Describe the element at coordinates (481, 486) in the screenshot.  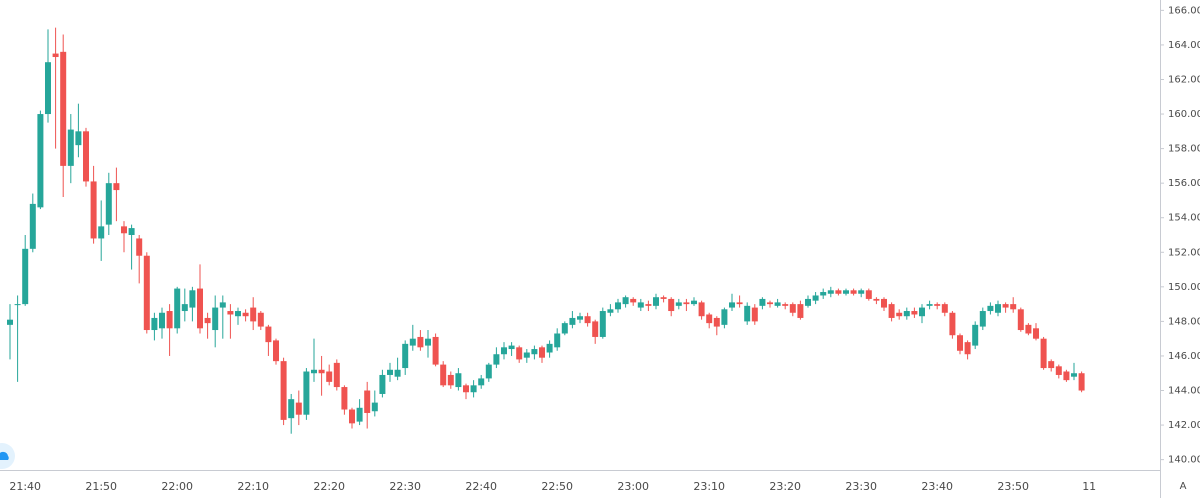
I see `x-tick-label: 22:40` at that location.